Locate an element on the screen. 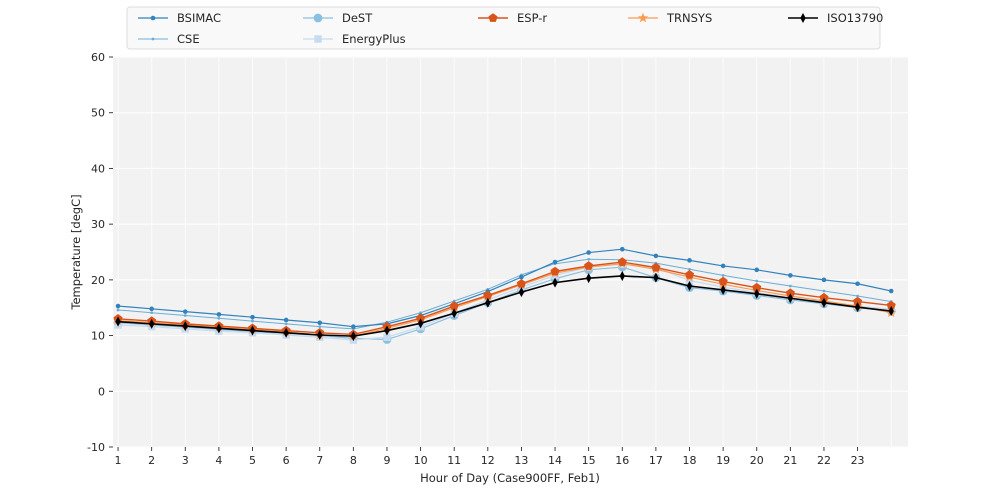  legend-item-cse: CSE is located at coordinates (169, 39).